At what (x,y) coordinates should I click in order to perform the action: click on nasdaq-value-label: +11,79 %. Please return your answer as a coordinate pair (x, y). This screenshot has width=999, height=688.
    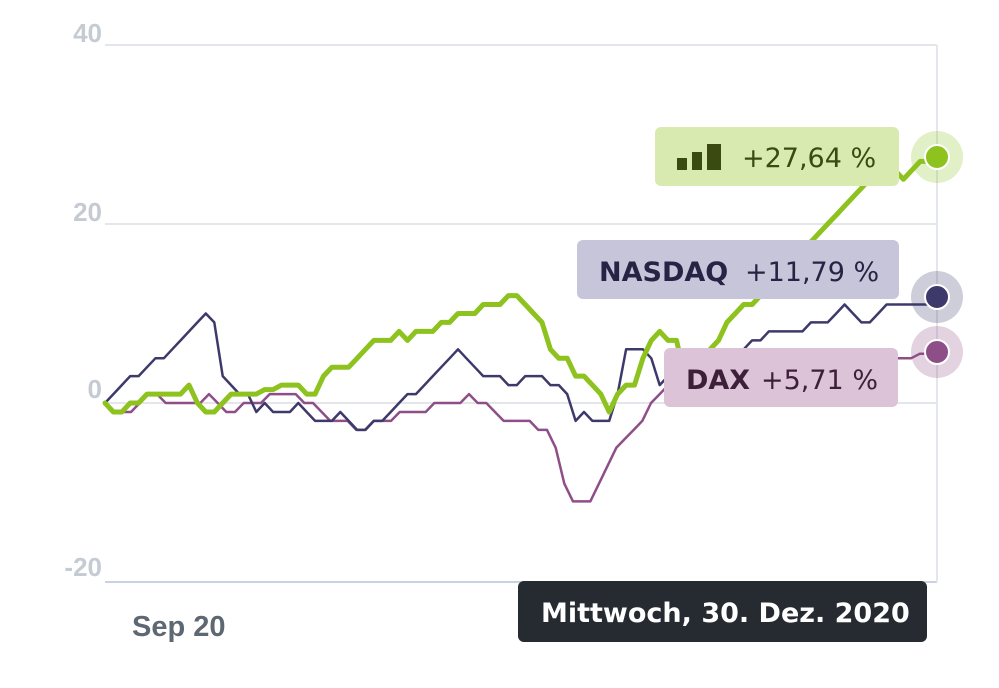
    Looking at the image, I should click on (812, 272).